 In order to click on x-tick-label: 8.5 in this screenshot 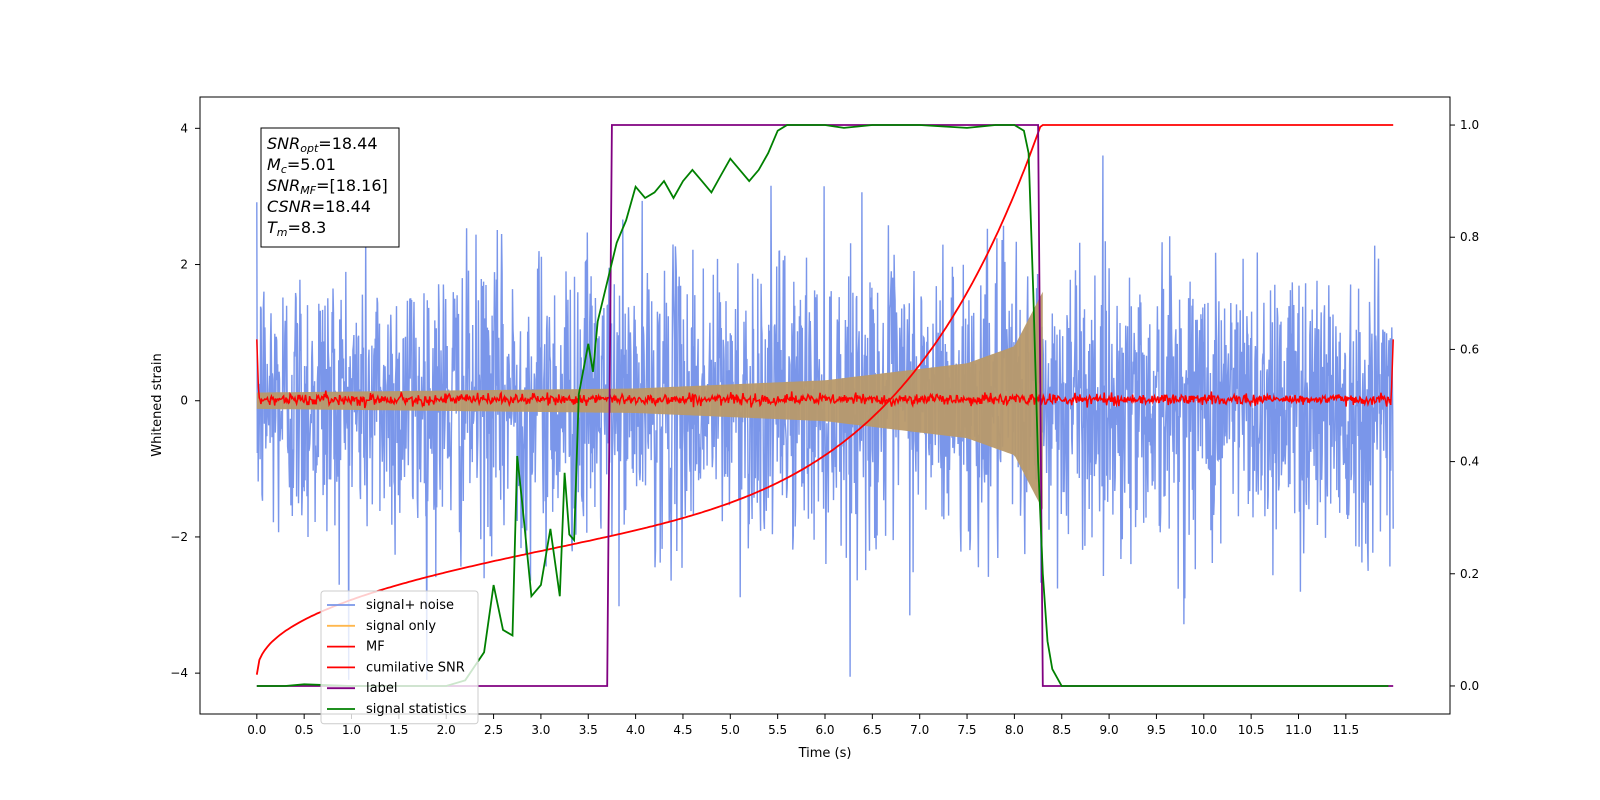, I will do `click(1061, 730)`.